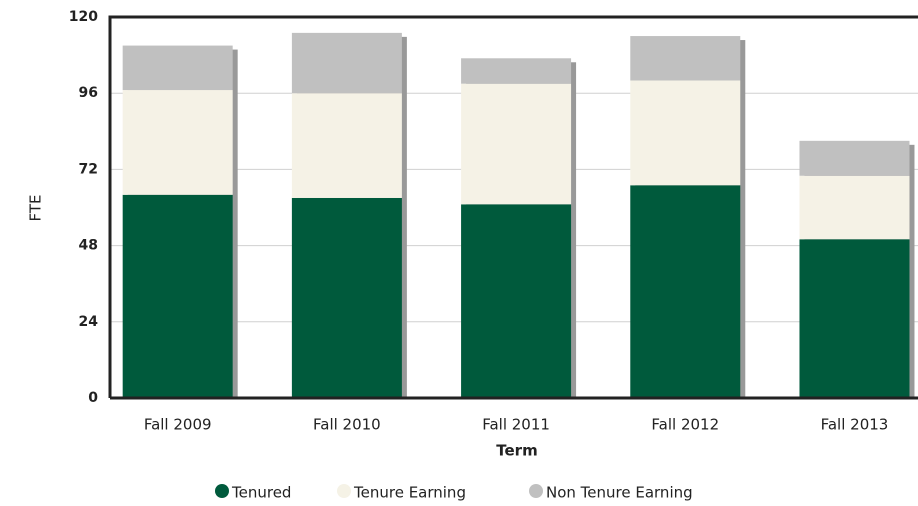 The image size is (918, 506). Describe the element at coordinates (88, 169) in the screenshot. I see `y-tick-label: 72` at that location.